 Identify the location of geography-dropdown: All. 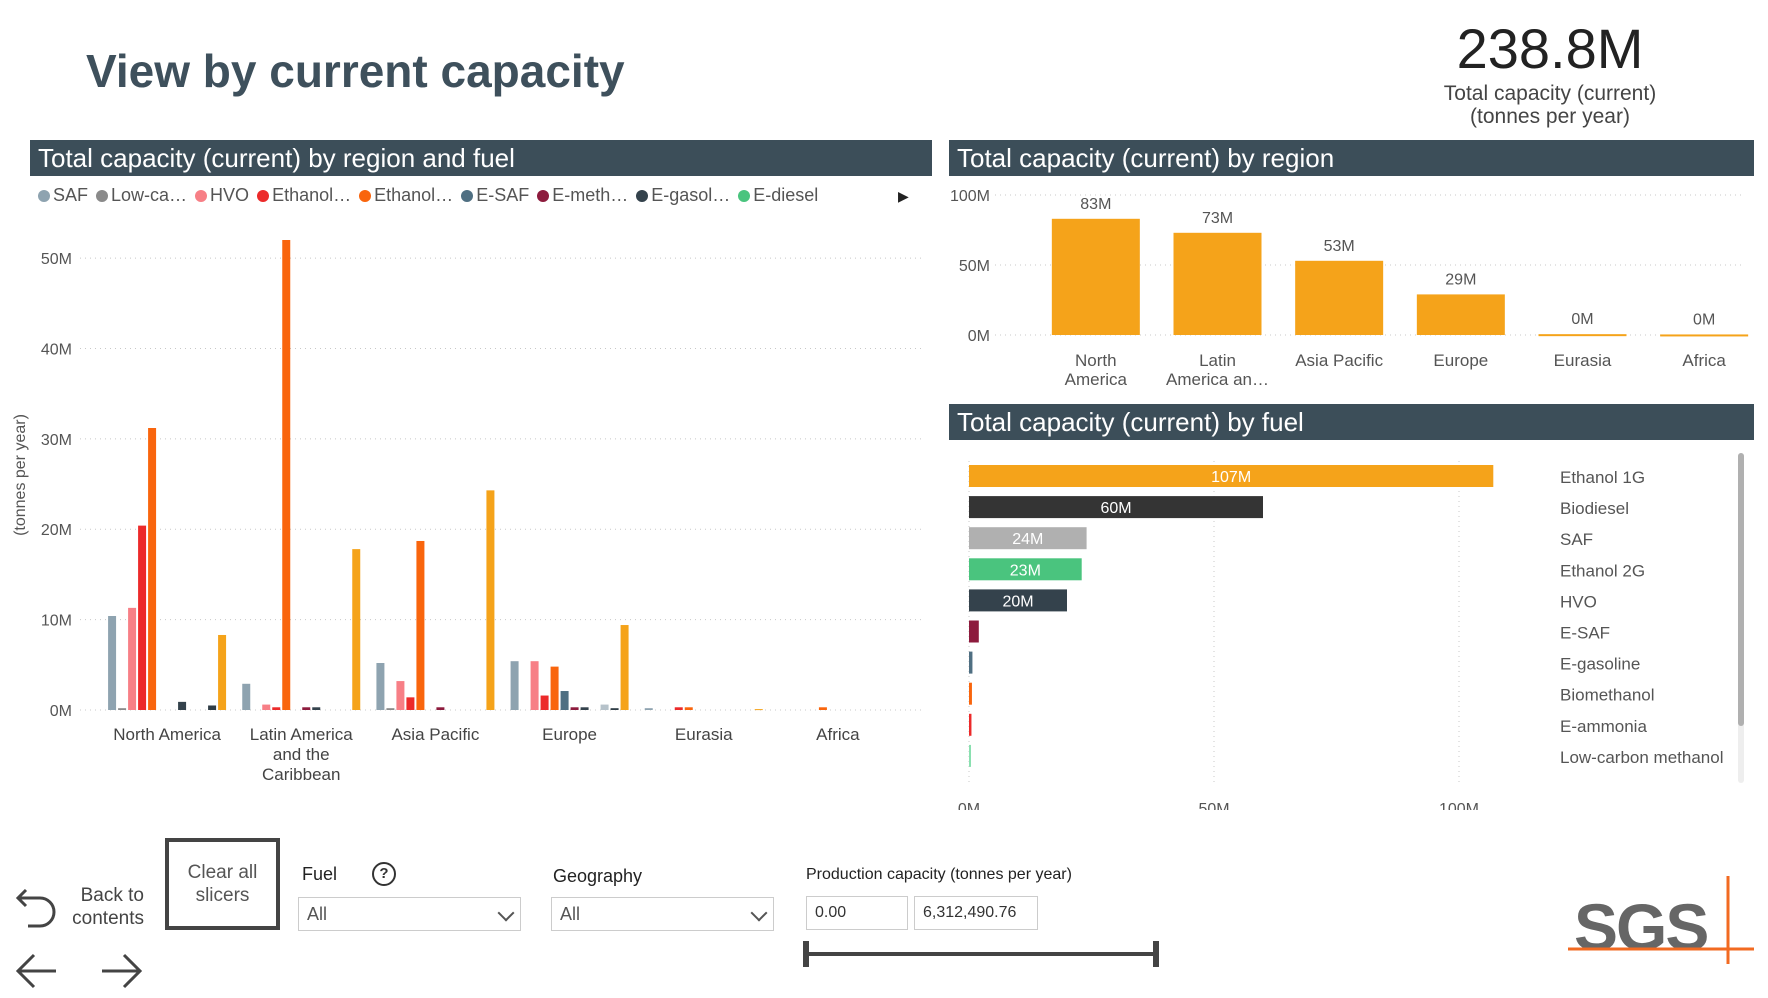
(662, 914).